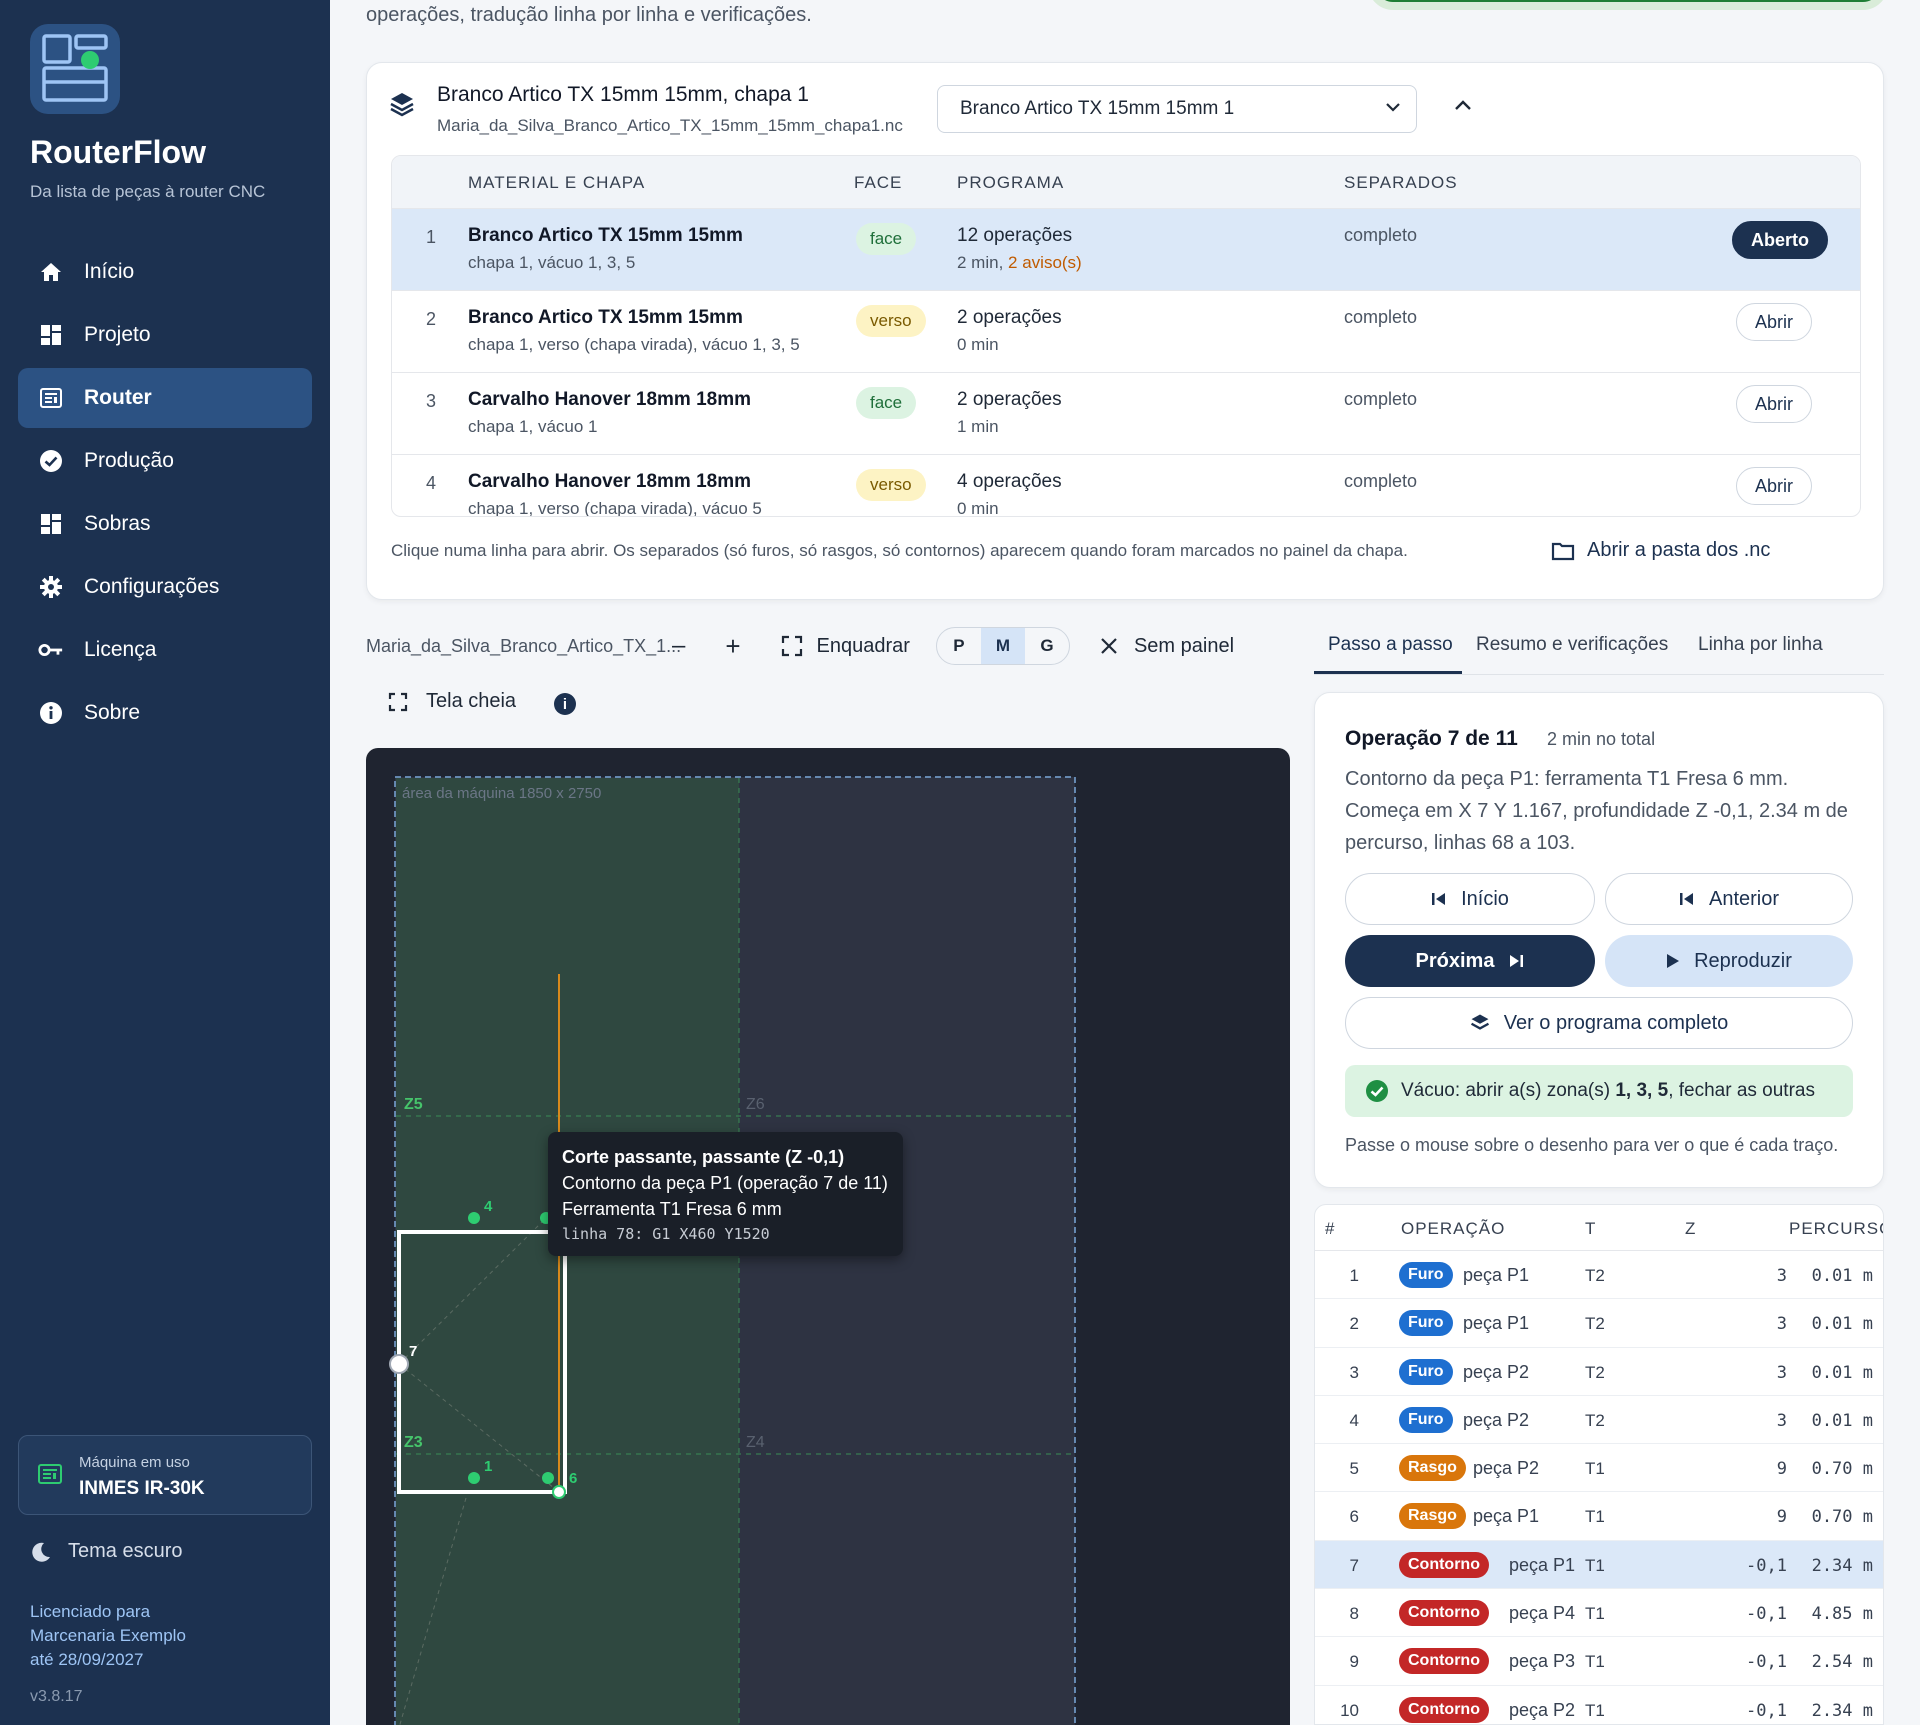  Describe the element at coordinates (959, 645) in the screenshot. I see `size-p-button: P` at that location.